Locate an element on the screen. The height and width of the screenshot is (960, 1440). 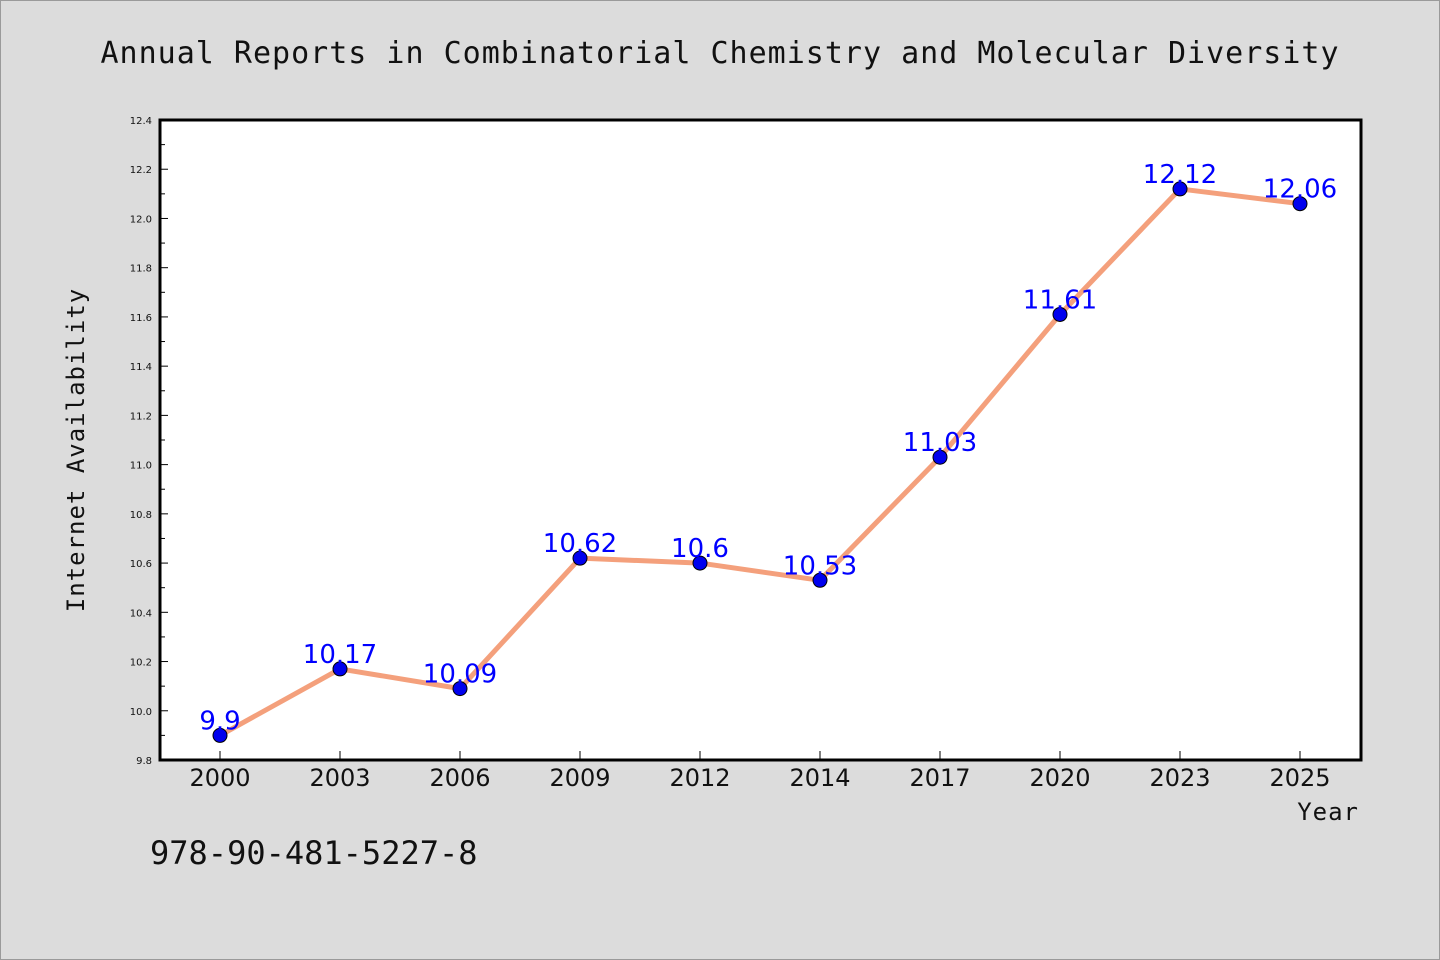
y-tick-label: 11.8 is located at coordinates (141, 269).